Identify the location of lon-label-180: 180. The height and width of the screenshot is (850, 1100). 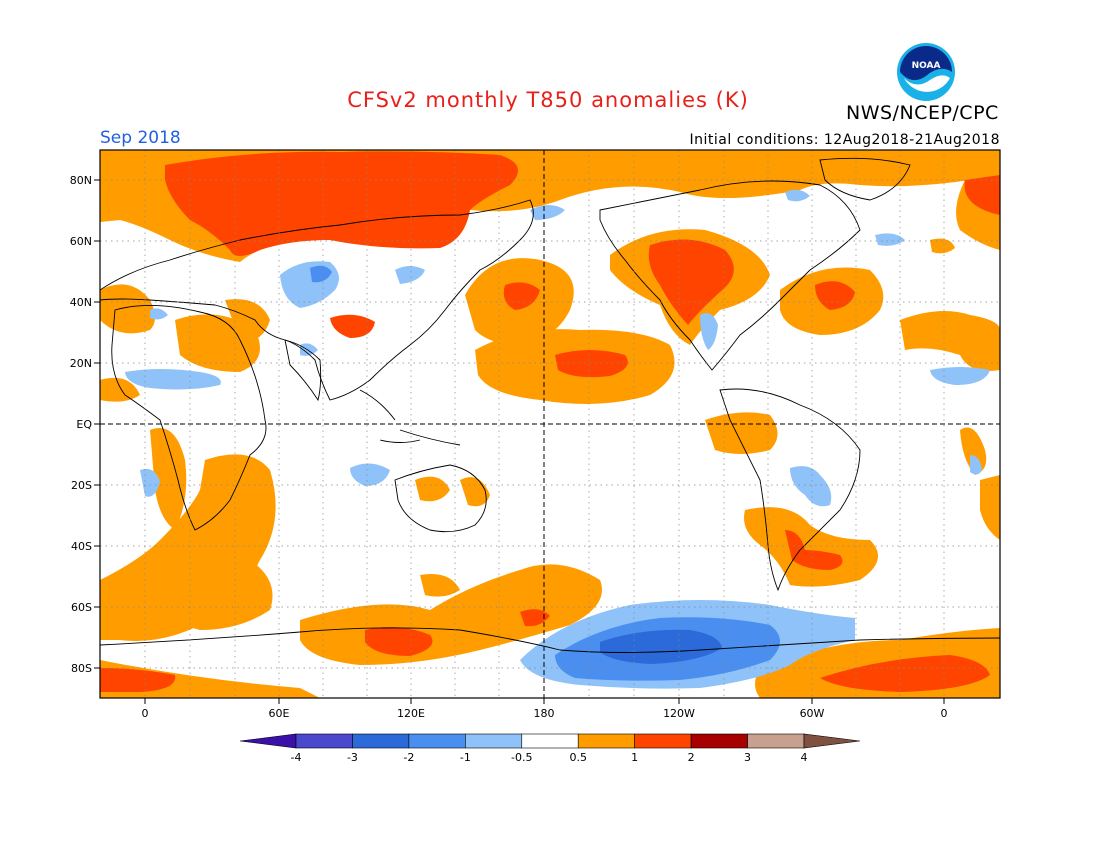
(544, 713).